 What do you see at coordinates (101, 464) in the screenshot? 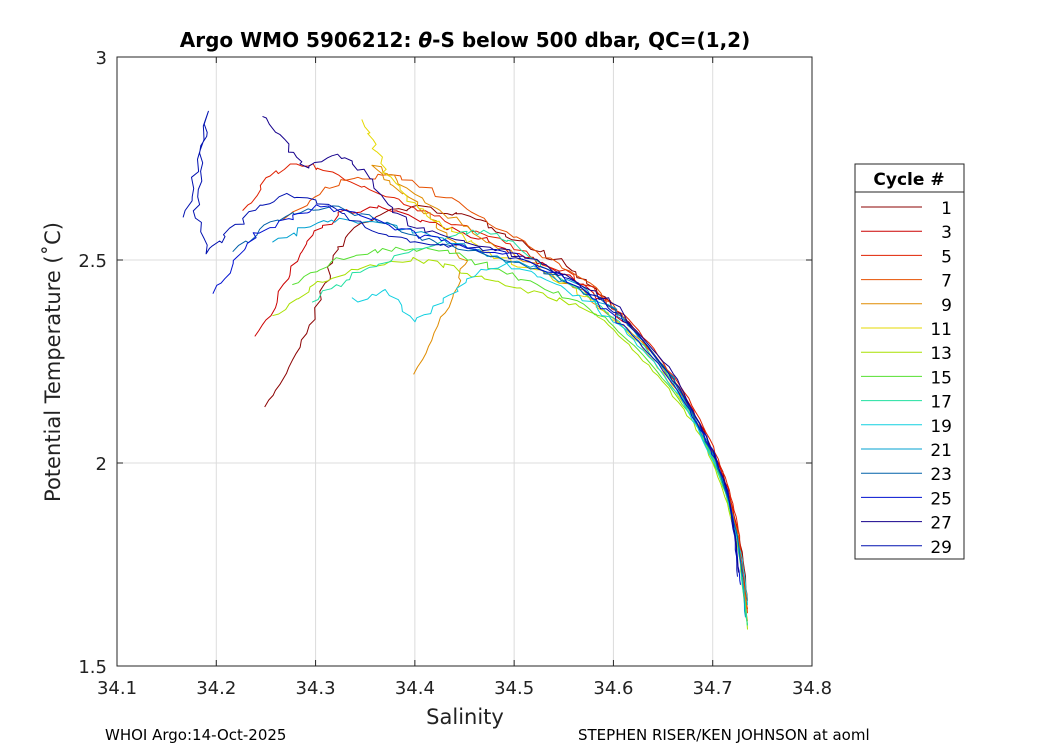
I see `y-tick-label: 2` at bounding box center [101, 464].